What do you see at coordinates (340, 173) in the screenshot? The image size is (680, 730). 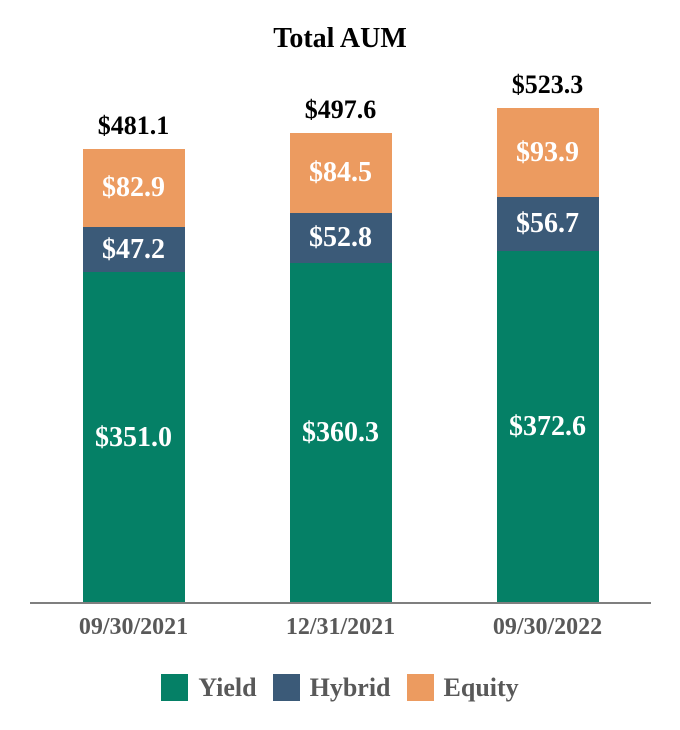 I see `bar-segment-equity: $84.5` at bounding box center [340, 173].